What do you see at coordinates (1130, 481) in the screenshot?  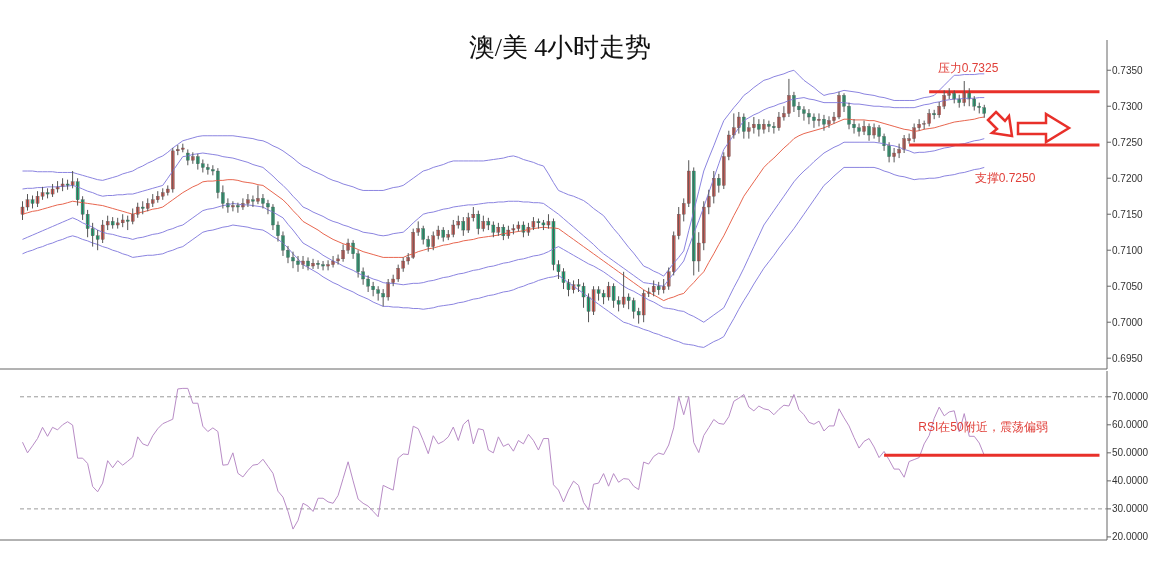 I see `y-tick-label: 40.0000` at bounding box center [1130, 481].